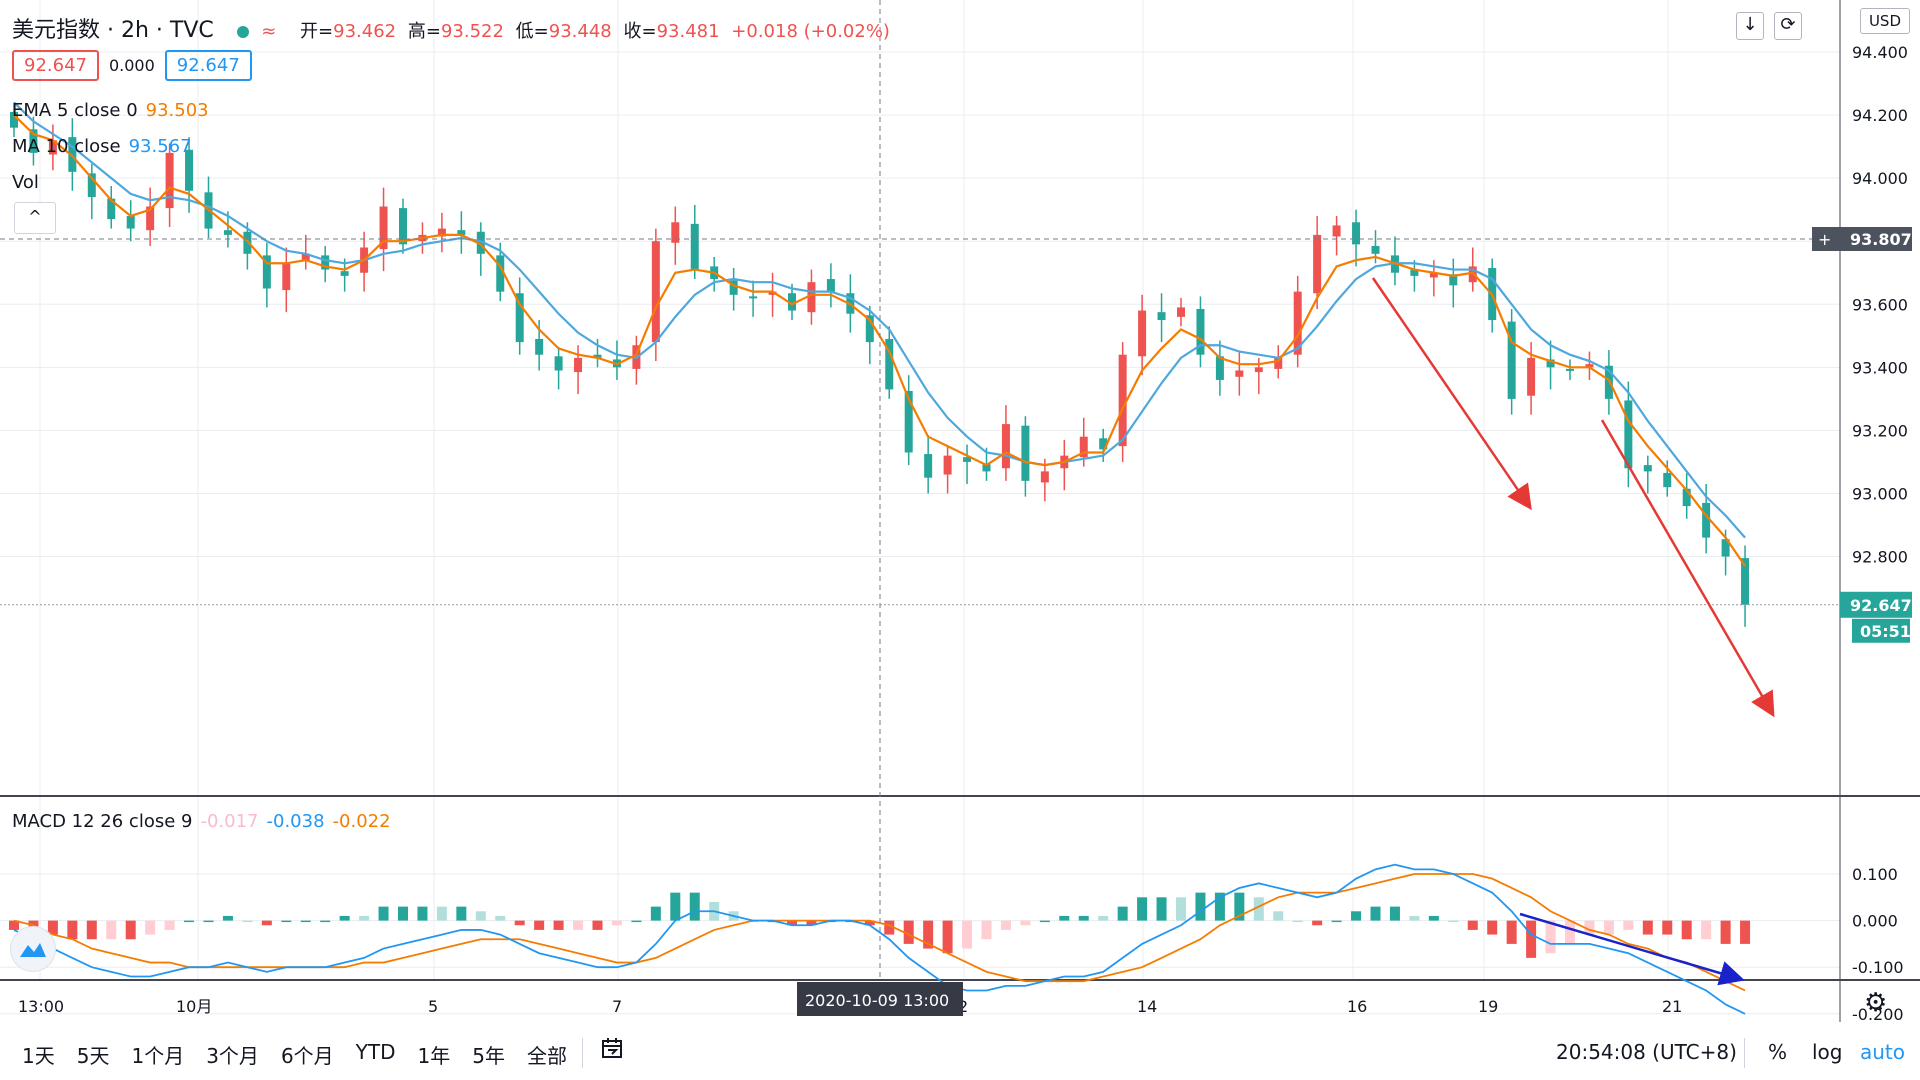 Image resolution: width=1920 pixels, height=1080 pixels. Describe the element at coordinates (1883, 1052) in the screenshot. I see `auto-scale-button: auto` at that location.